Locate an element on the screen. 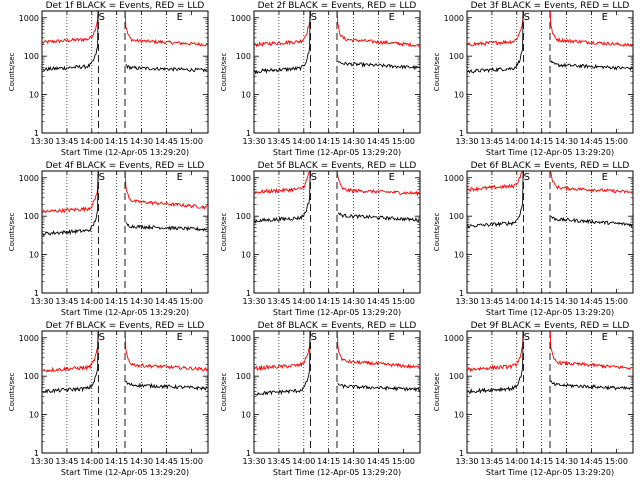  plot-title: Det 4f BLACK = Events, RED = LLD is located at coordinates (125, 166).